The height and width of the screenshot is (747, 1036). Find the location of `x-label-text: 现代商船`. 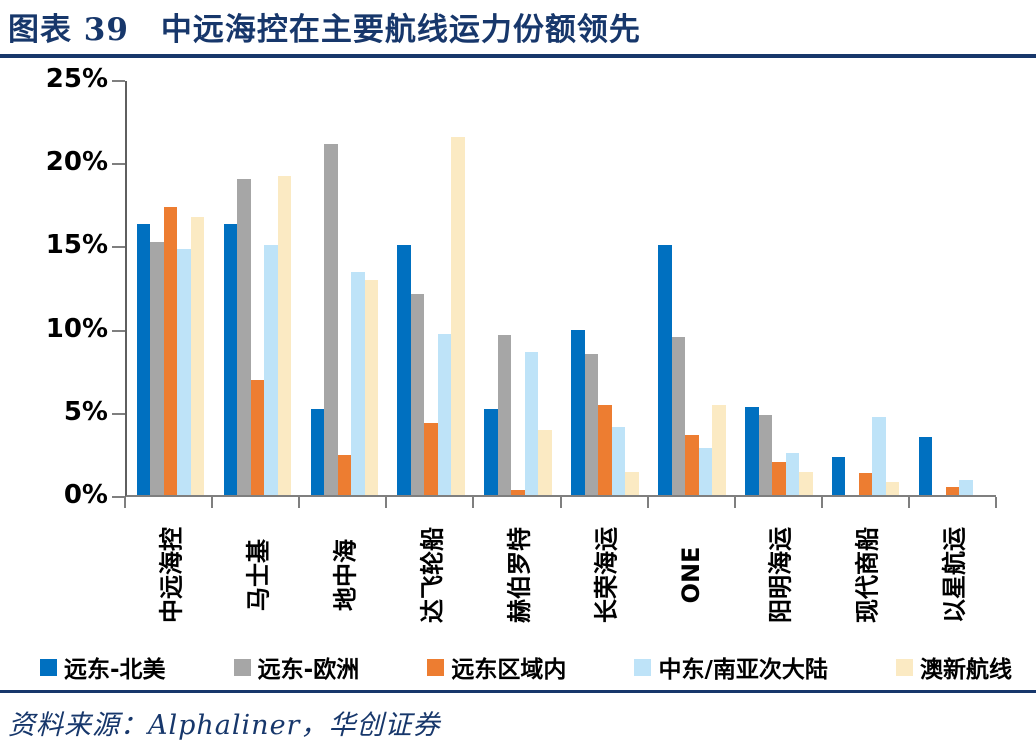

x-label-text: 现代商船 is located at coordinates (867, 575).